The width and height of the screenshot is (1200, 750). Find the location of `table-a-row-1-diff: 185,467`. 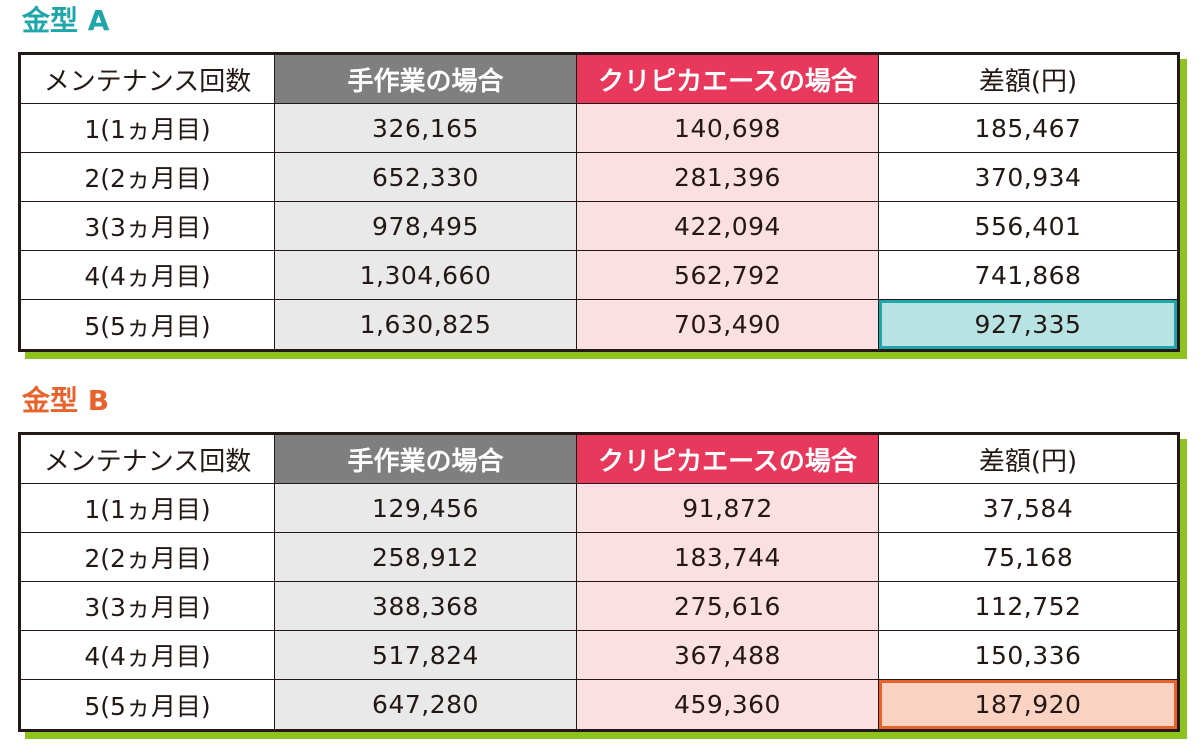

table-a-row-1-diff: 185,467 is located at coordinates (1028, 128).